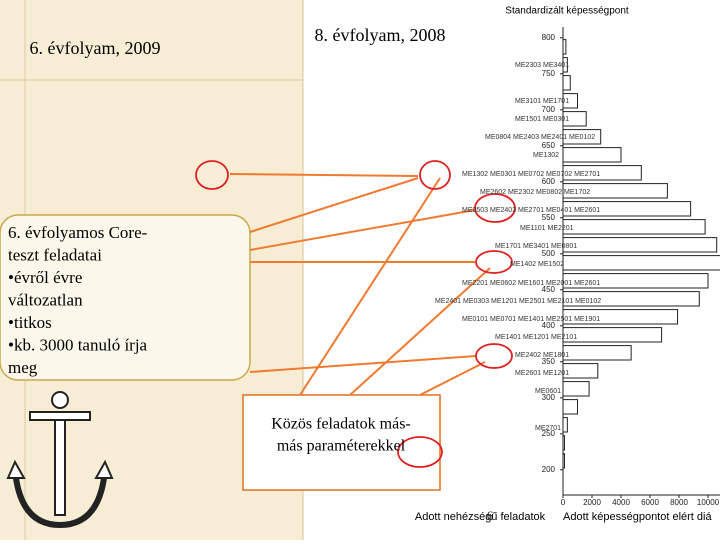  I want to click on y-tick-label: 700, so click(549, 109).